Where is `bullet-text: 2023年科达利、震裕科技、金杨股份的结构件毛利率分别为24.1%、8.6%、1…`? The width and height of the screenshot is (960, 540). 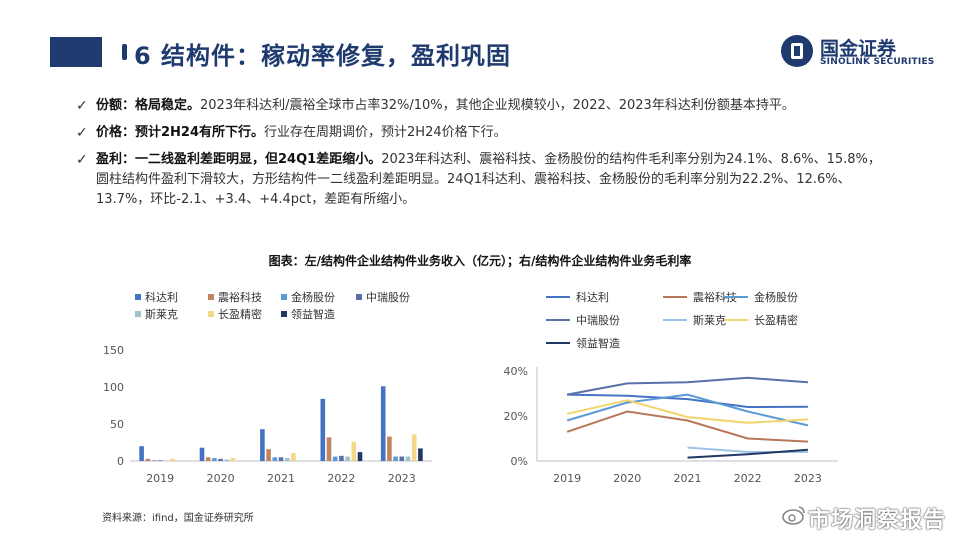 bullet-text: 2023年科达利、震裕科技、金杨股份的结构件毛利率分别为24.1%、8.6%、1… is located at coordinates (488, 179).